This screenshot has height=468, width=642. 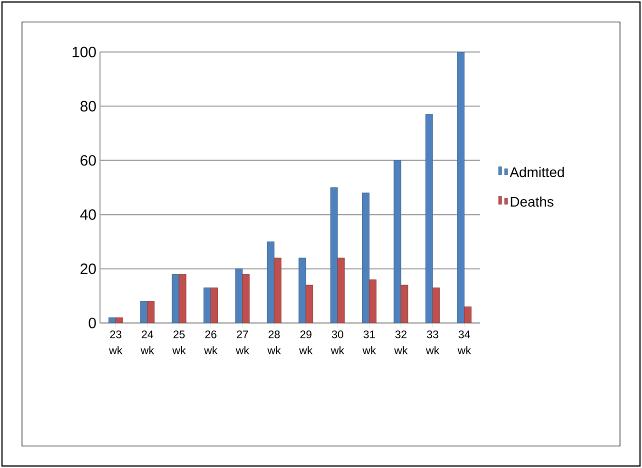 I want to click on x-tick-label: 29 wk, so click(x=306, y=342).